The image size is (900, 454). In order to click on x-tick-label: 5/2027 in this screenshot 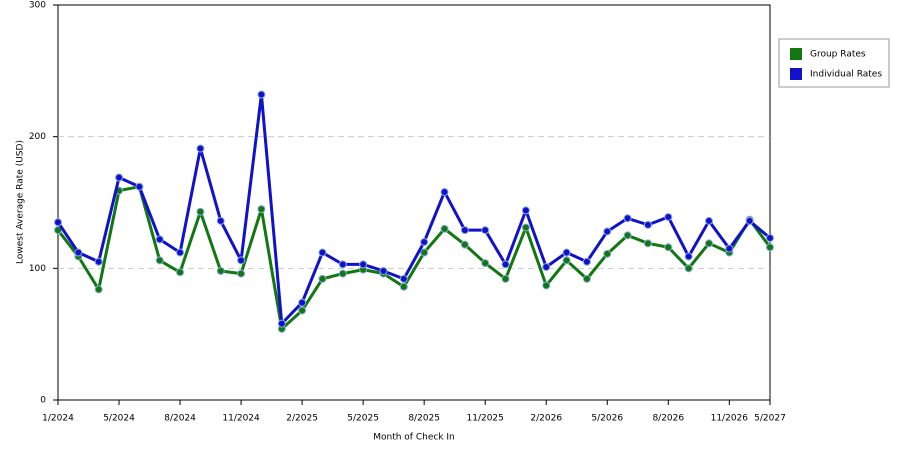, I will do `click(770, 419)`.